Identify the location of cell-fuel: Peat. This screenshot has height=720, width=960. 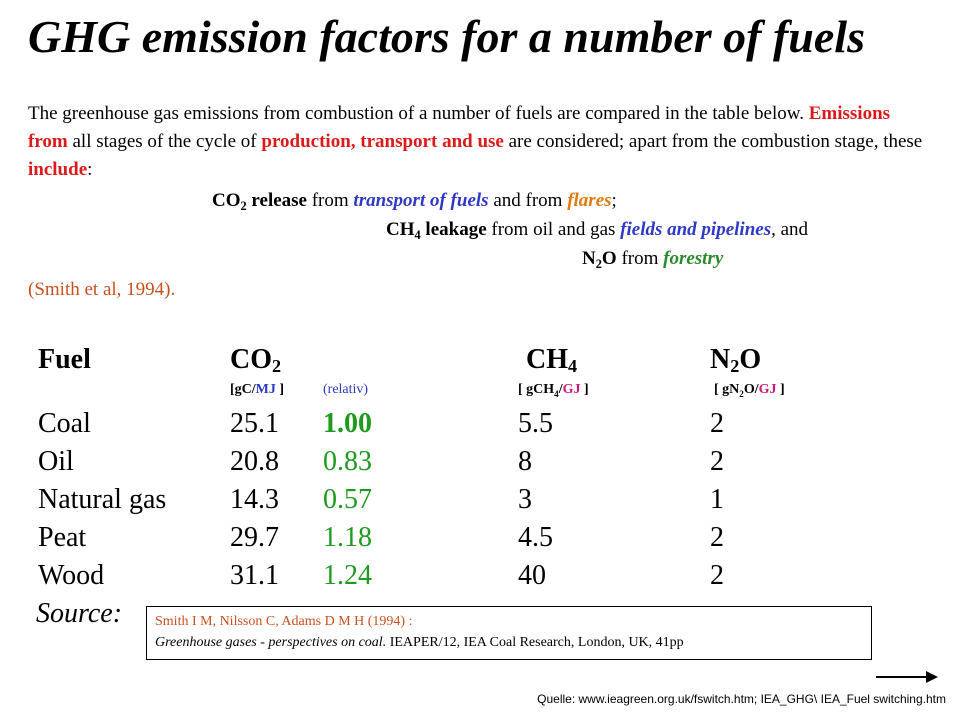
(62, 537).